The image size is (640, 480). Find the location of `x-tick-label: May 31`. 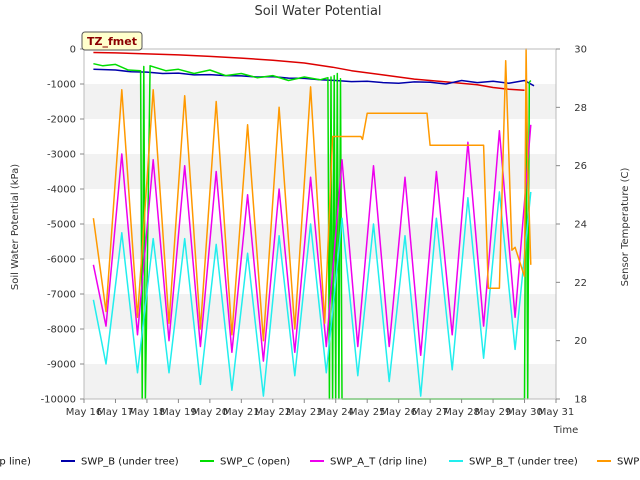

x-tick-label: May 31 is located at coordinates (556, 412).